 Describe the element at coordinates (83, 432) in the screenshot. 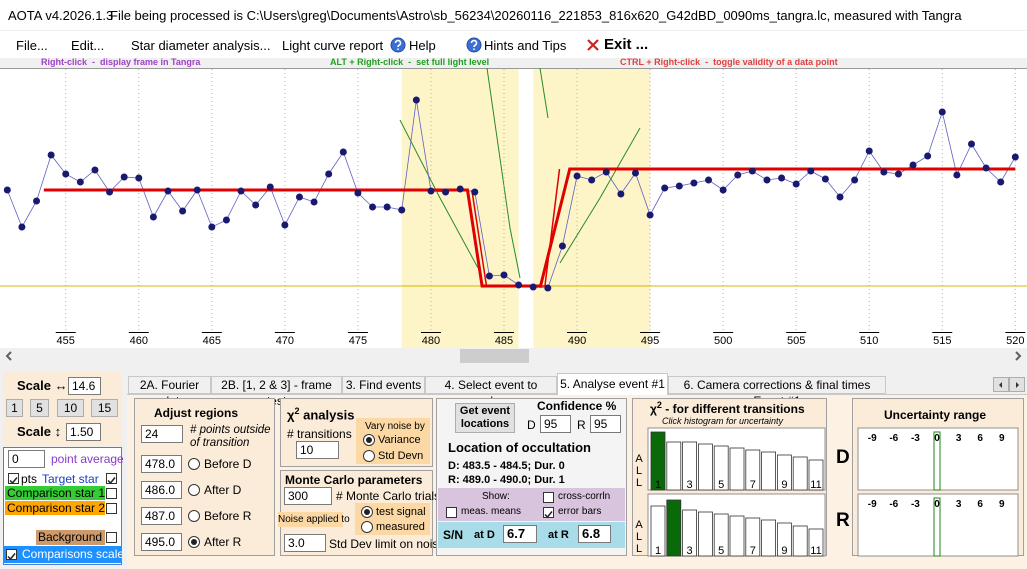

I see `scale-input: 1.50` at that location.